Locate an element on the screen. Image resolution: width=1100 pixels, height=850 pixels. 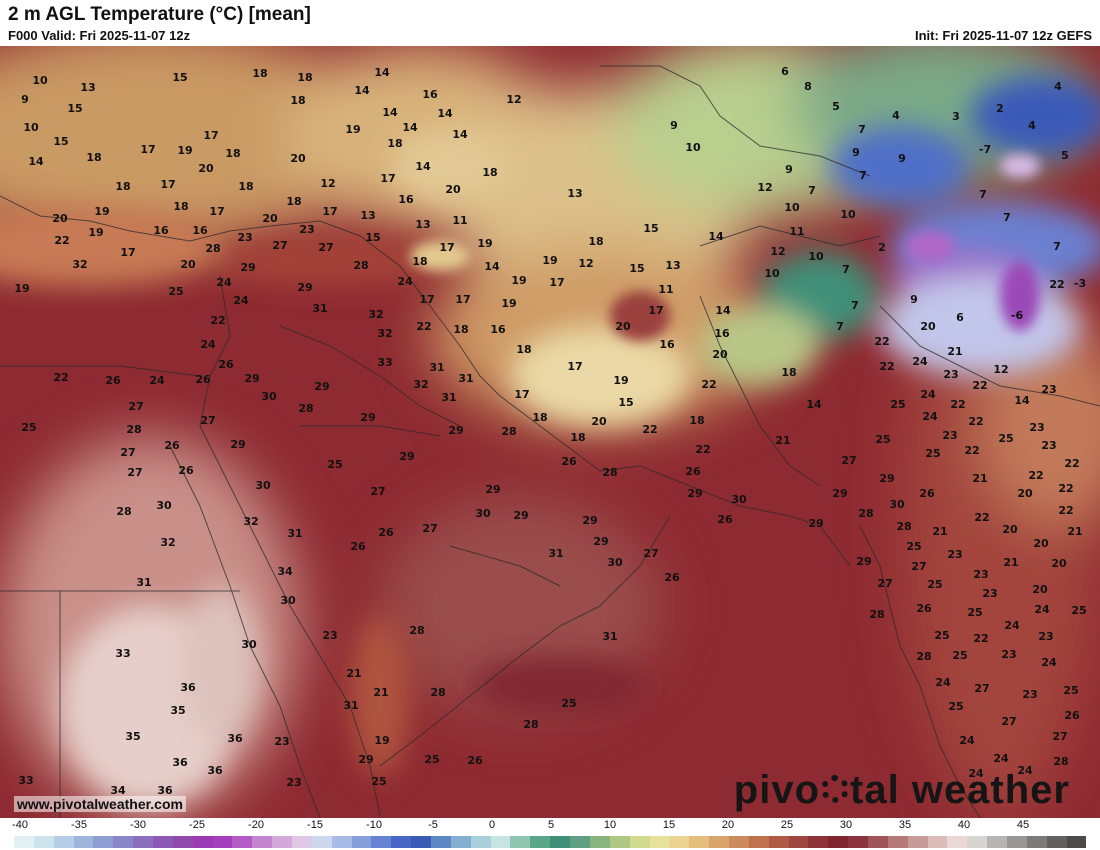
coast-redsea-west is located at coordinates (245, 631).